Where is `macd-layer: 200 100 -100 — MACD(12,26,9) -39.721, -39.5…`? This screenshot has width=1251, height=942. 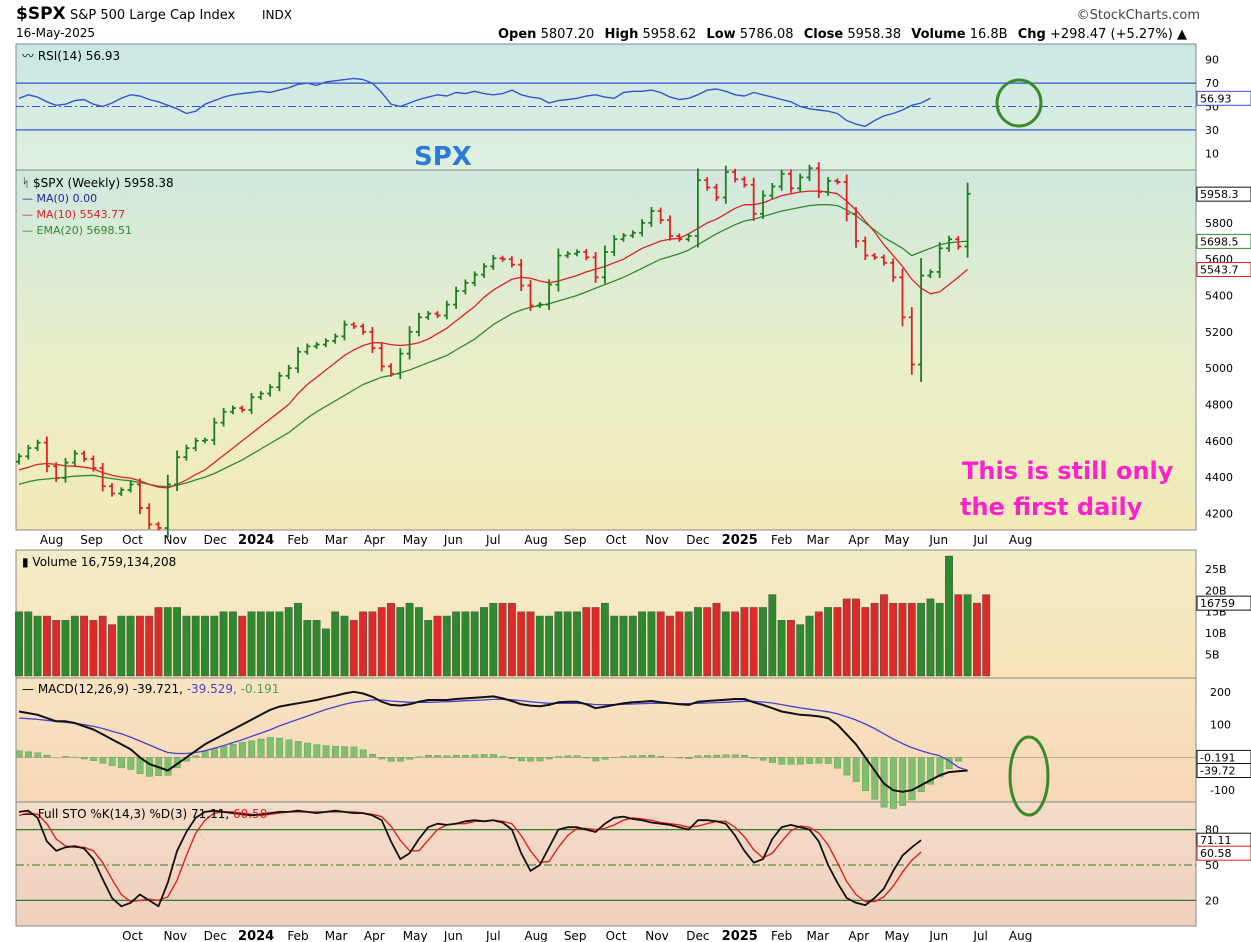
macd-layer: 200 100 -100 — MACD(12,26,9) -39.721, -39.5… is located at coordinates (633, 745).